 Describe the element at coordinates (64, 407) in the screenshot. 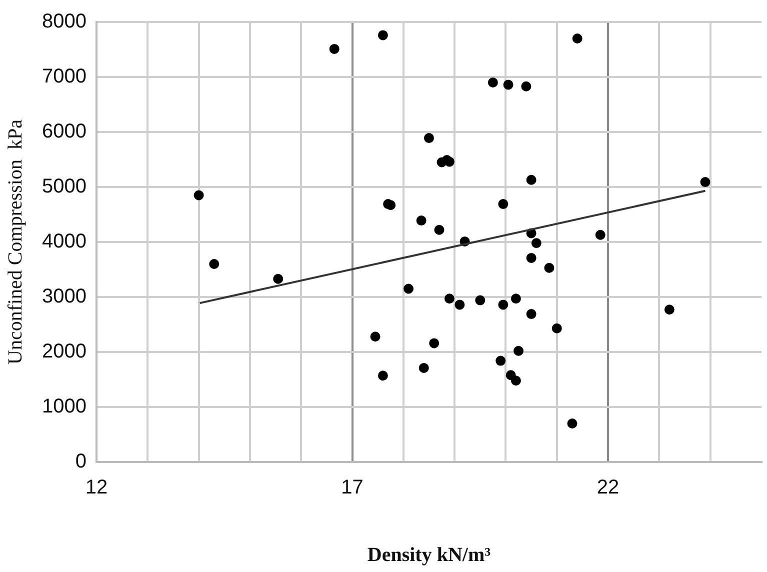

I see `y-tick-label: 1000` at that location.